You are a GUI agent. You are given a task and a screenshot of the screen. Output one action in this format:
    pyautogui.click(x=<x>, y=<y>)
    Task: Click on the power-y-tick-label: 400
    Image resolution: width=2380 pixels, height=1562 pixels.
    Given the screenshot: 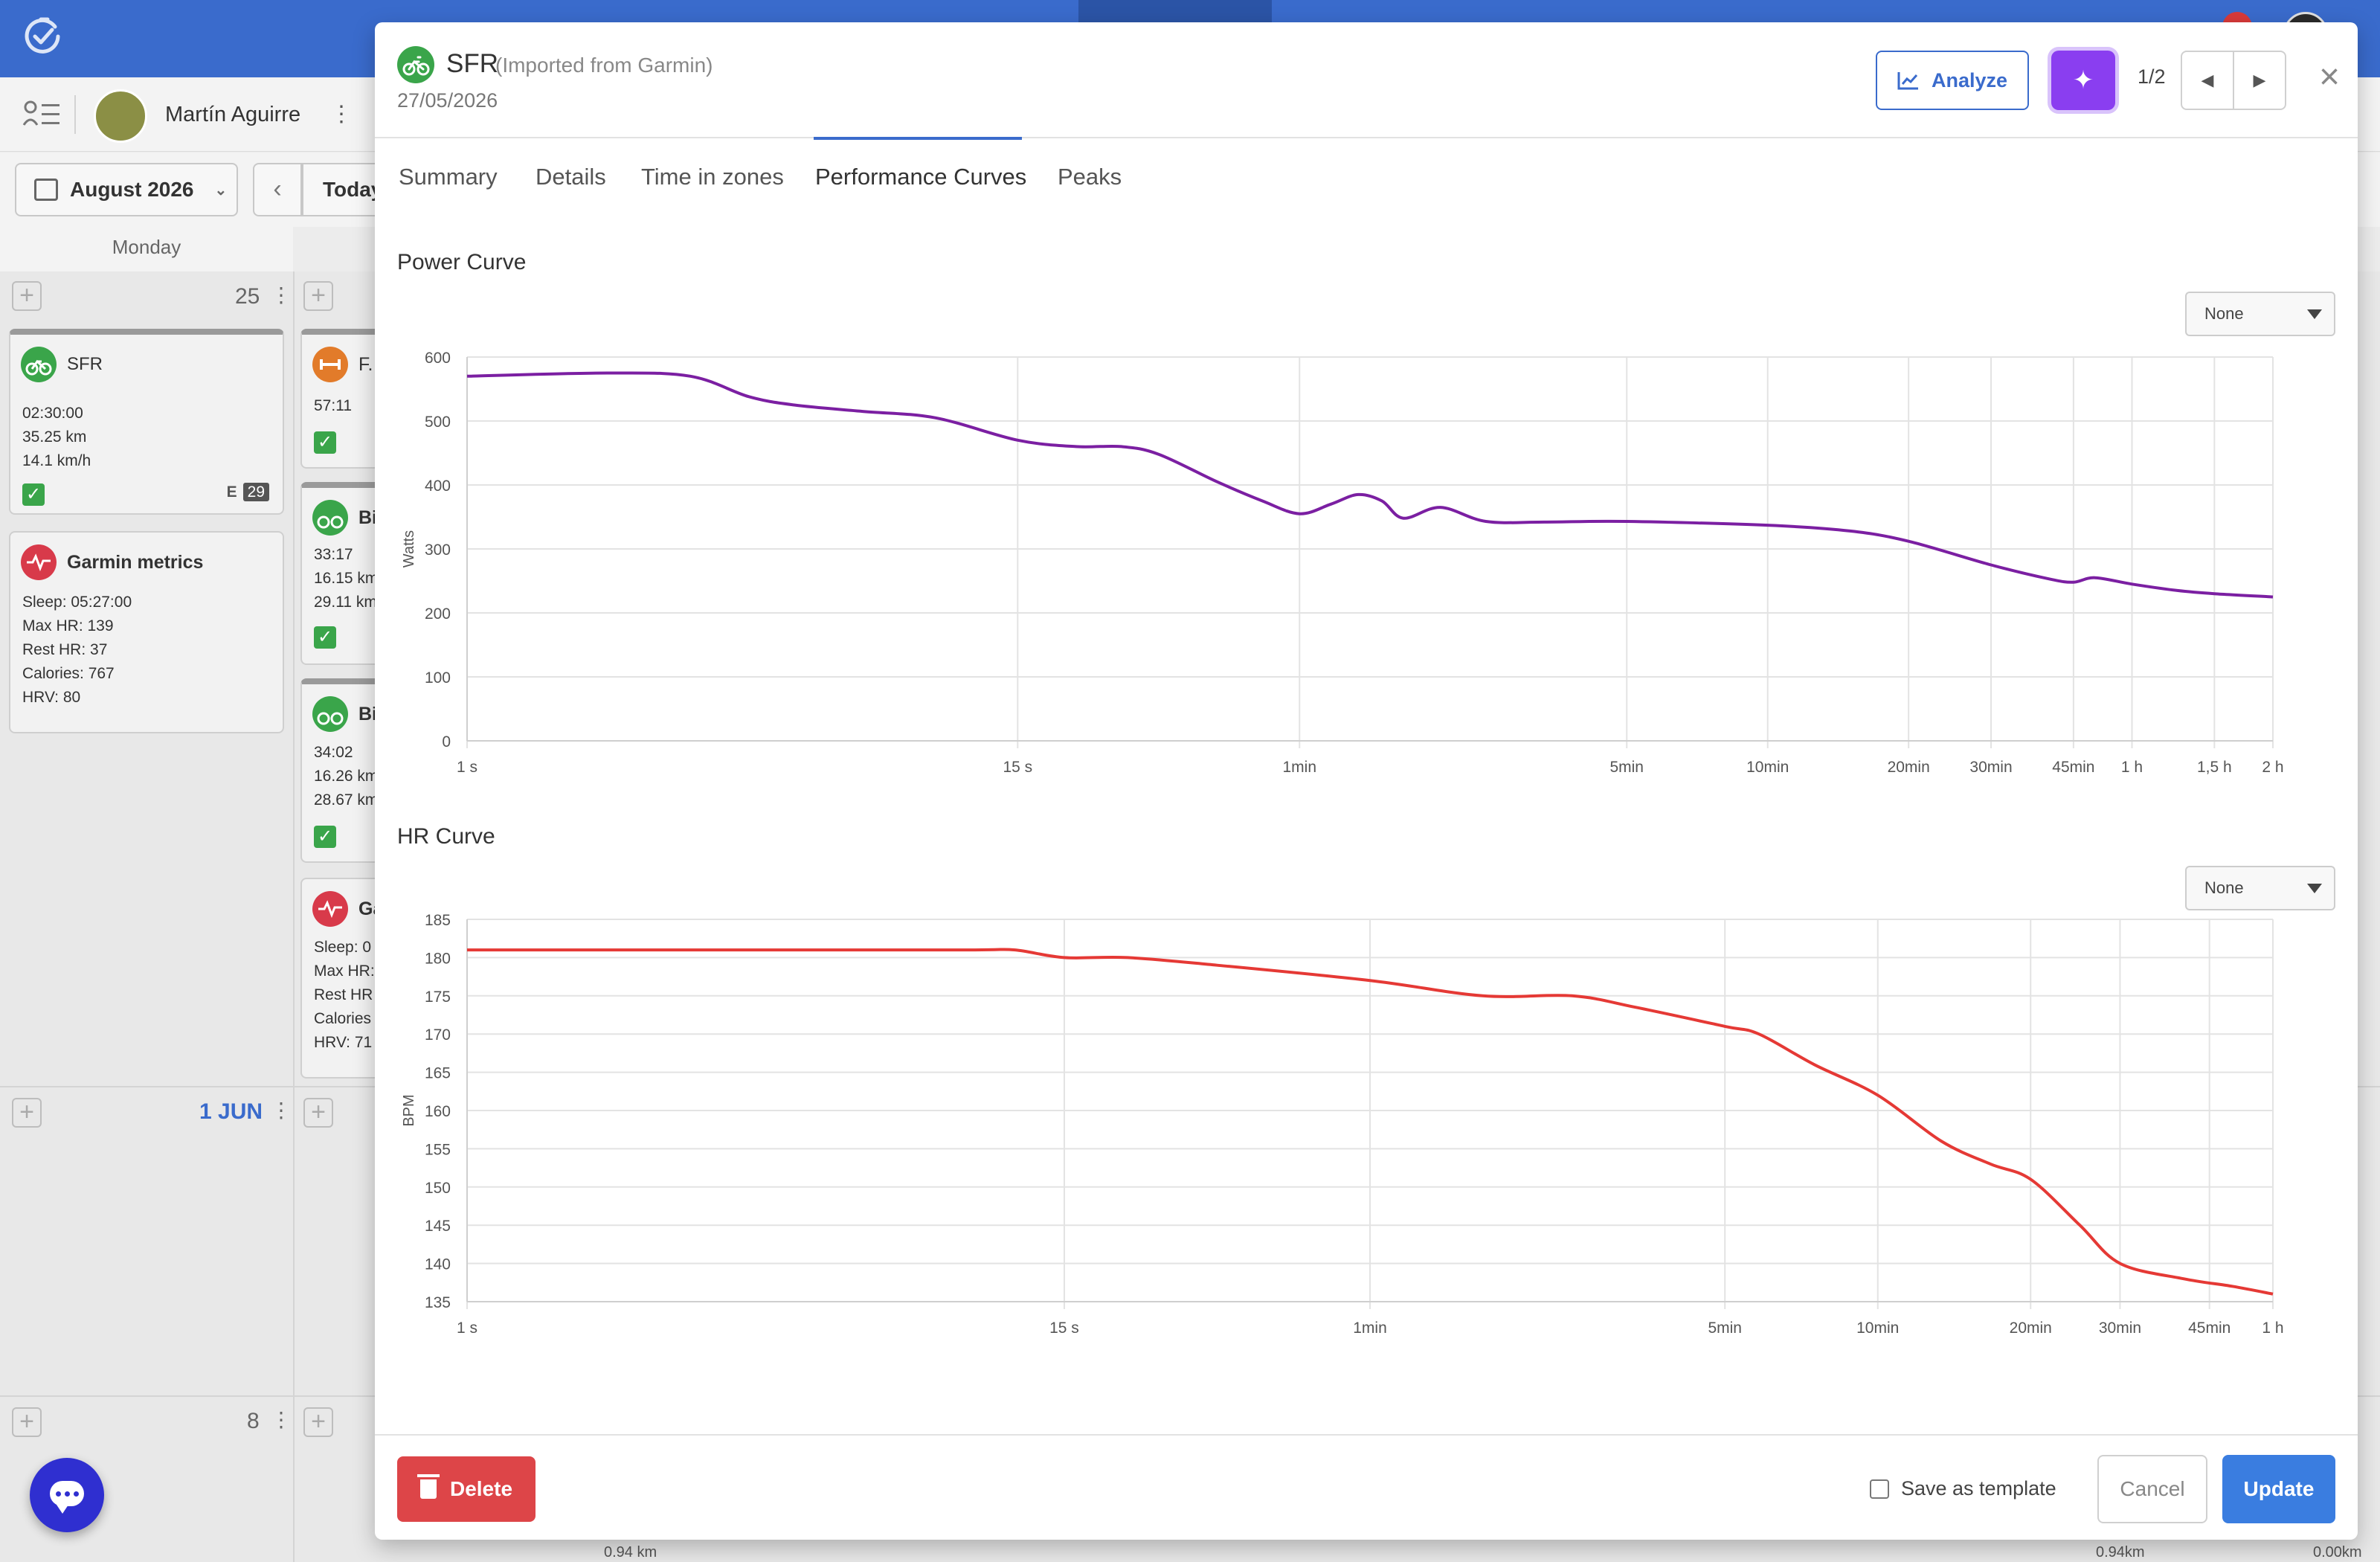 What is the action you would take?
    pyautogui.click(x=438, y=486)
    